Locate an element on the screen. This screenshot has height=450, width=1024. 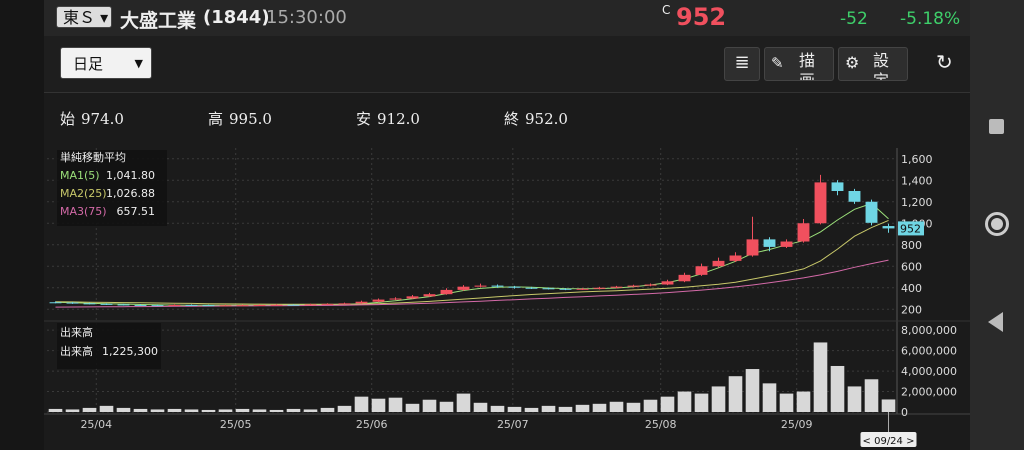
last-price-box is located at coordinates (911, 228).